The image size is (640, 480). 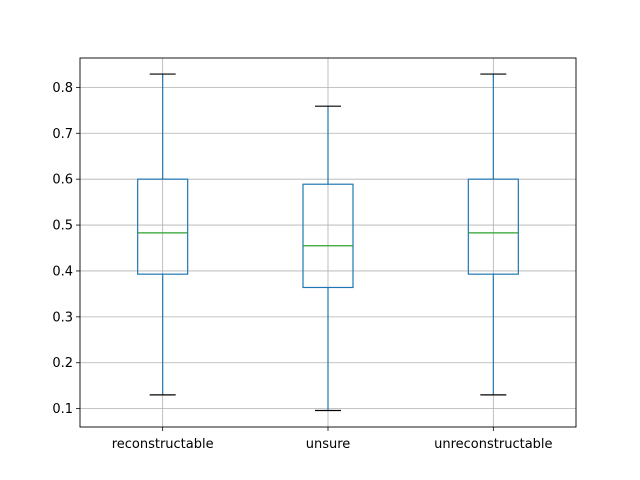 What do you see at coordinates (493, 444) in the screenshot?
I see `x-tick-label: unreconstructable` at bounding box center [493, 444].